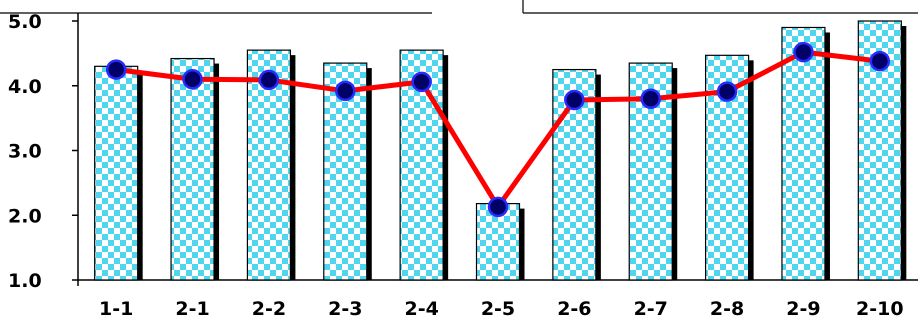 Image resolution: width=920 pixels, height=323 pixels. What do you see at coordinates (25, 281) in the screenshot?
I see `y-tick-label: 1.0` at bounding box center [25, 281].